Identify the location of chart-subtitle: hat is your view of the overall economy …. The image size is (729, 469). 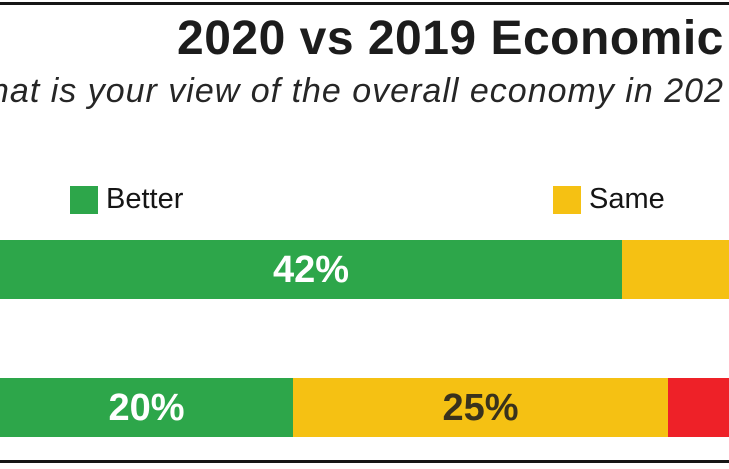
(362, 91).